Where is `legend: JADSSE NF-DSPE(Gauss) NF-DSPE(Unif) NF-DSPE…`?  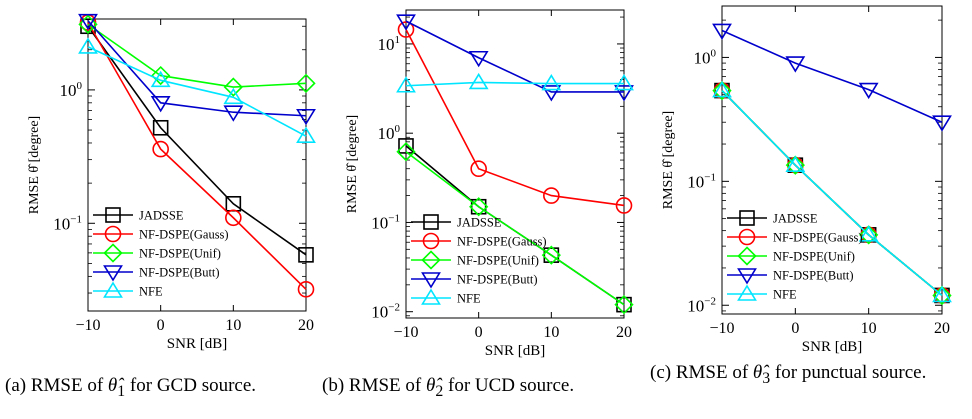 legend: JADSSE NF-DSPE(Gauss) NF-DSPE(Unif) NF-DSPE… is located at coordinates (161, 253).